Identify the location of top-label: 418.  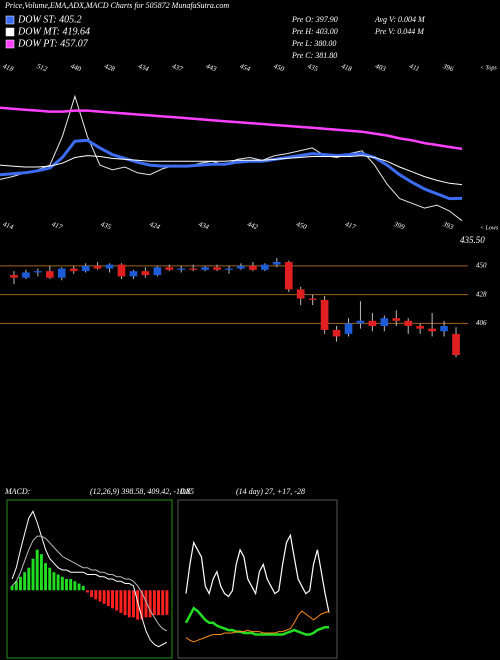
(8, 67).